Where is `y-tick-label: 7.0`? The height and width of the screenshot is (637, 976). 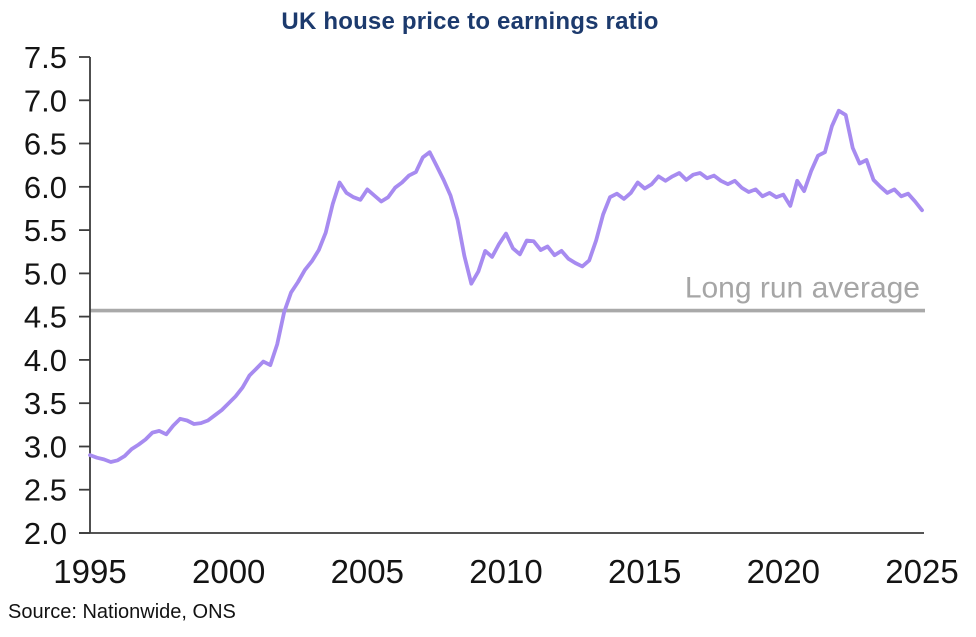
y-tick-label: 7.0 is located at coordinates (45, 100).